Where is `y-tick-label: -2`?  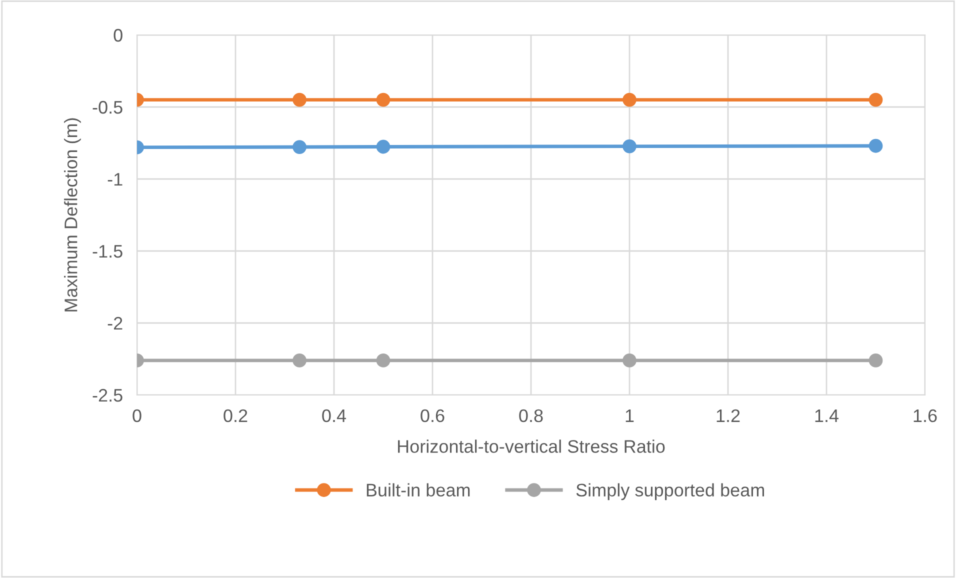 y-tick-label: -2 is located at coordinates (115, 323).